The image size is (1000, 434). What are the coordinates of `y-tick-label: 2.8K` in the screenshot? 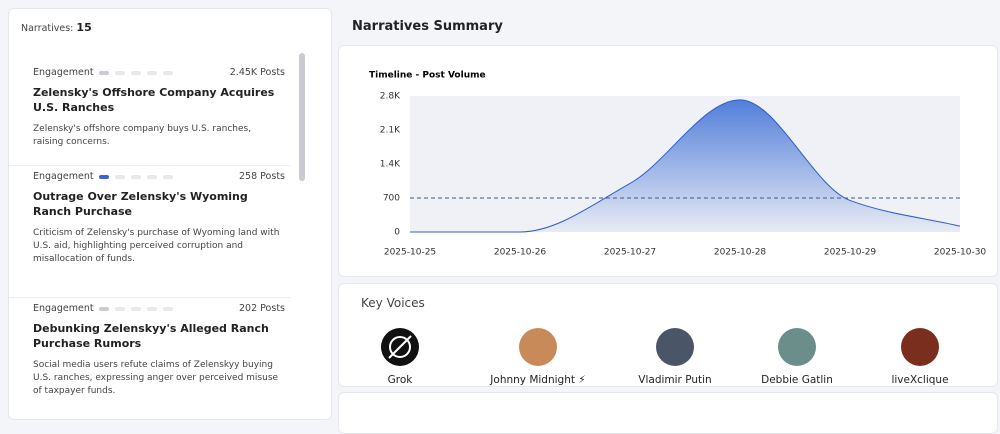 It's located at (390, 97).